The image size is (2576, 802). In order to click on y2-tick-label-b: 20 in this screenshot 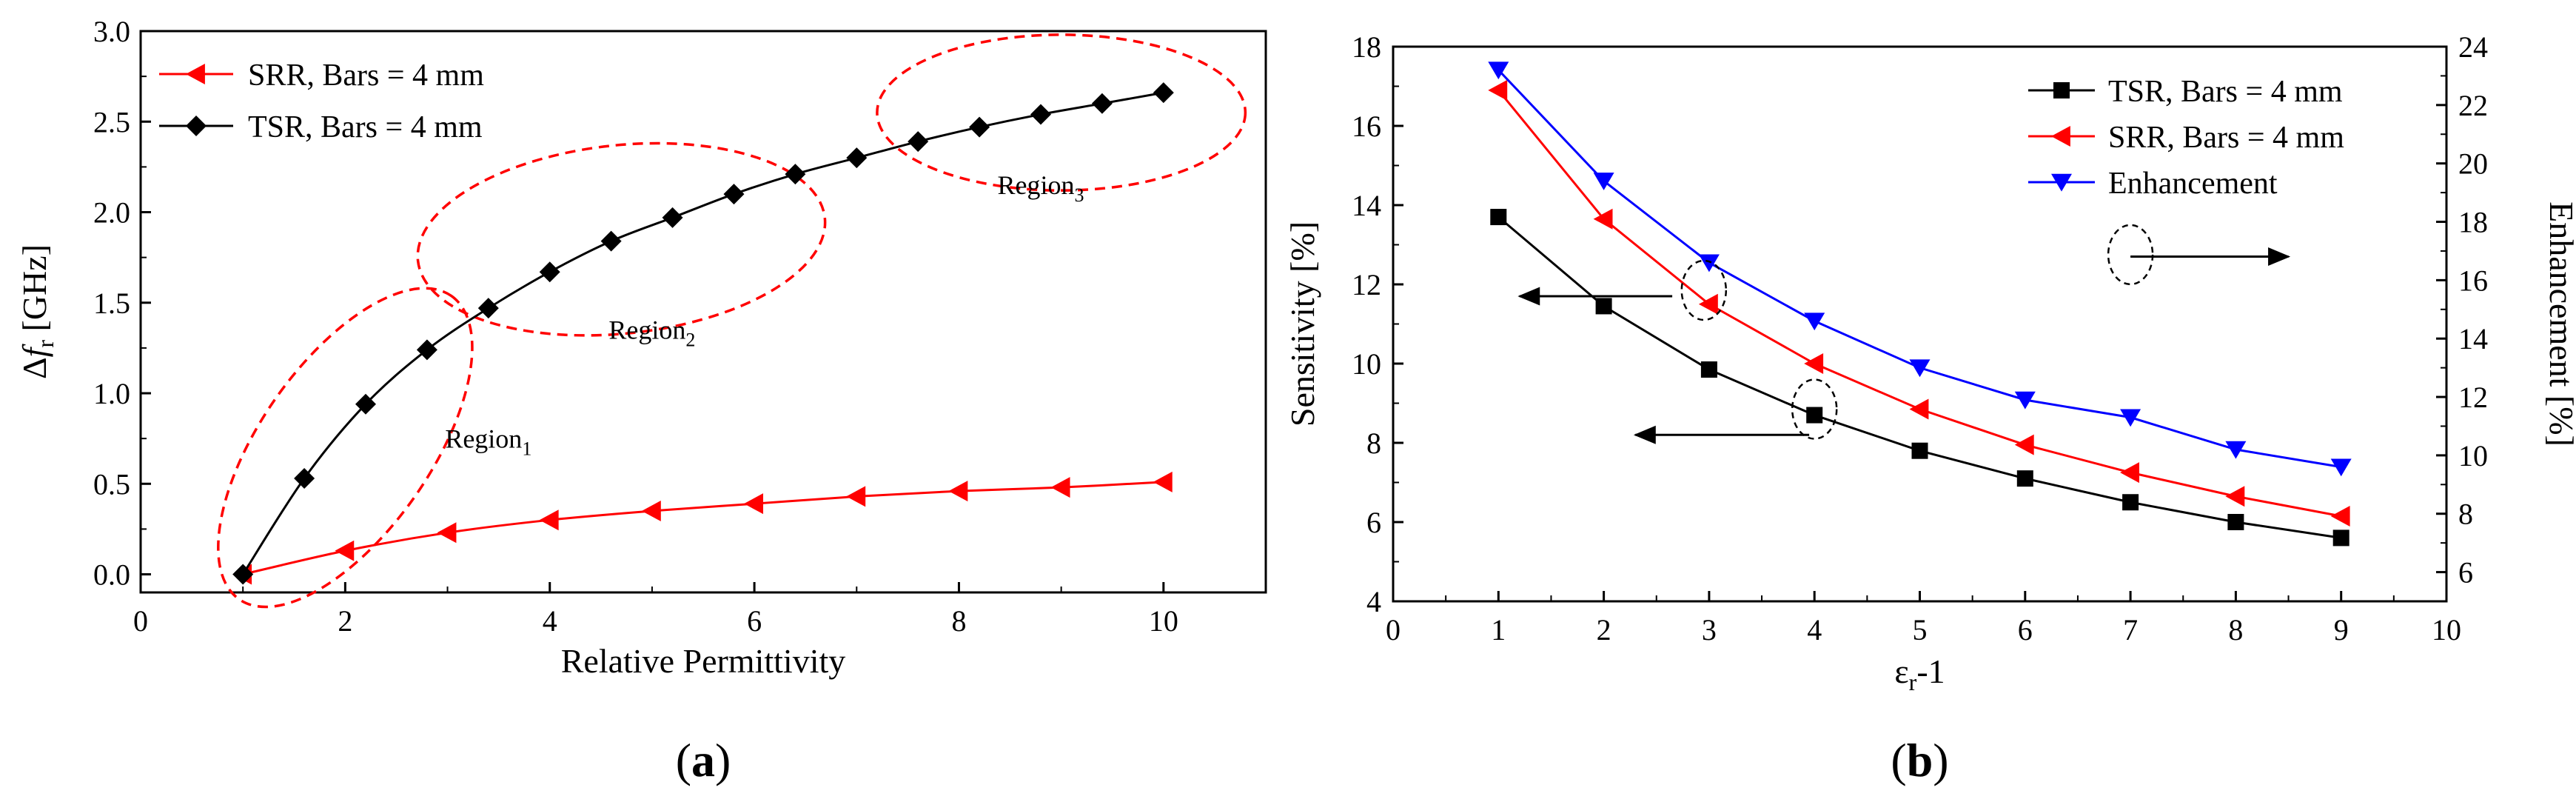, I will do `click(2473, 164)`.